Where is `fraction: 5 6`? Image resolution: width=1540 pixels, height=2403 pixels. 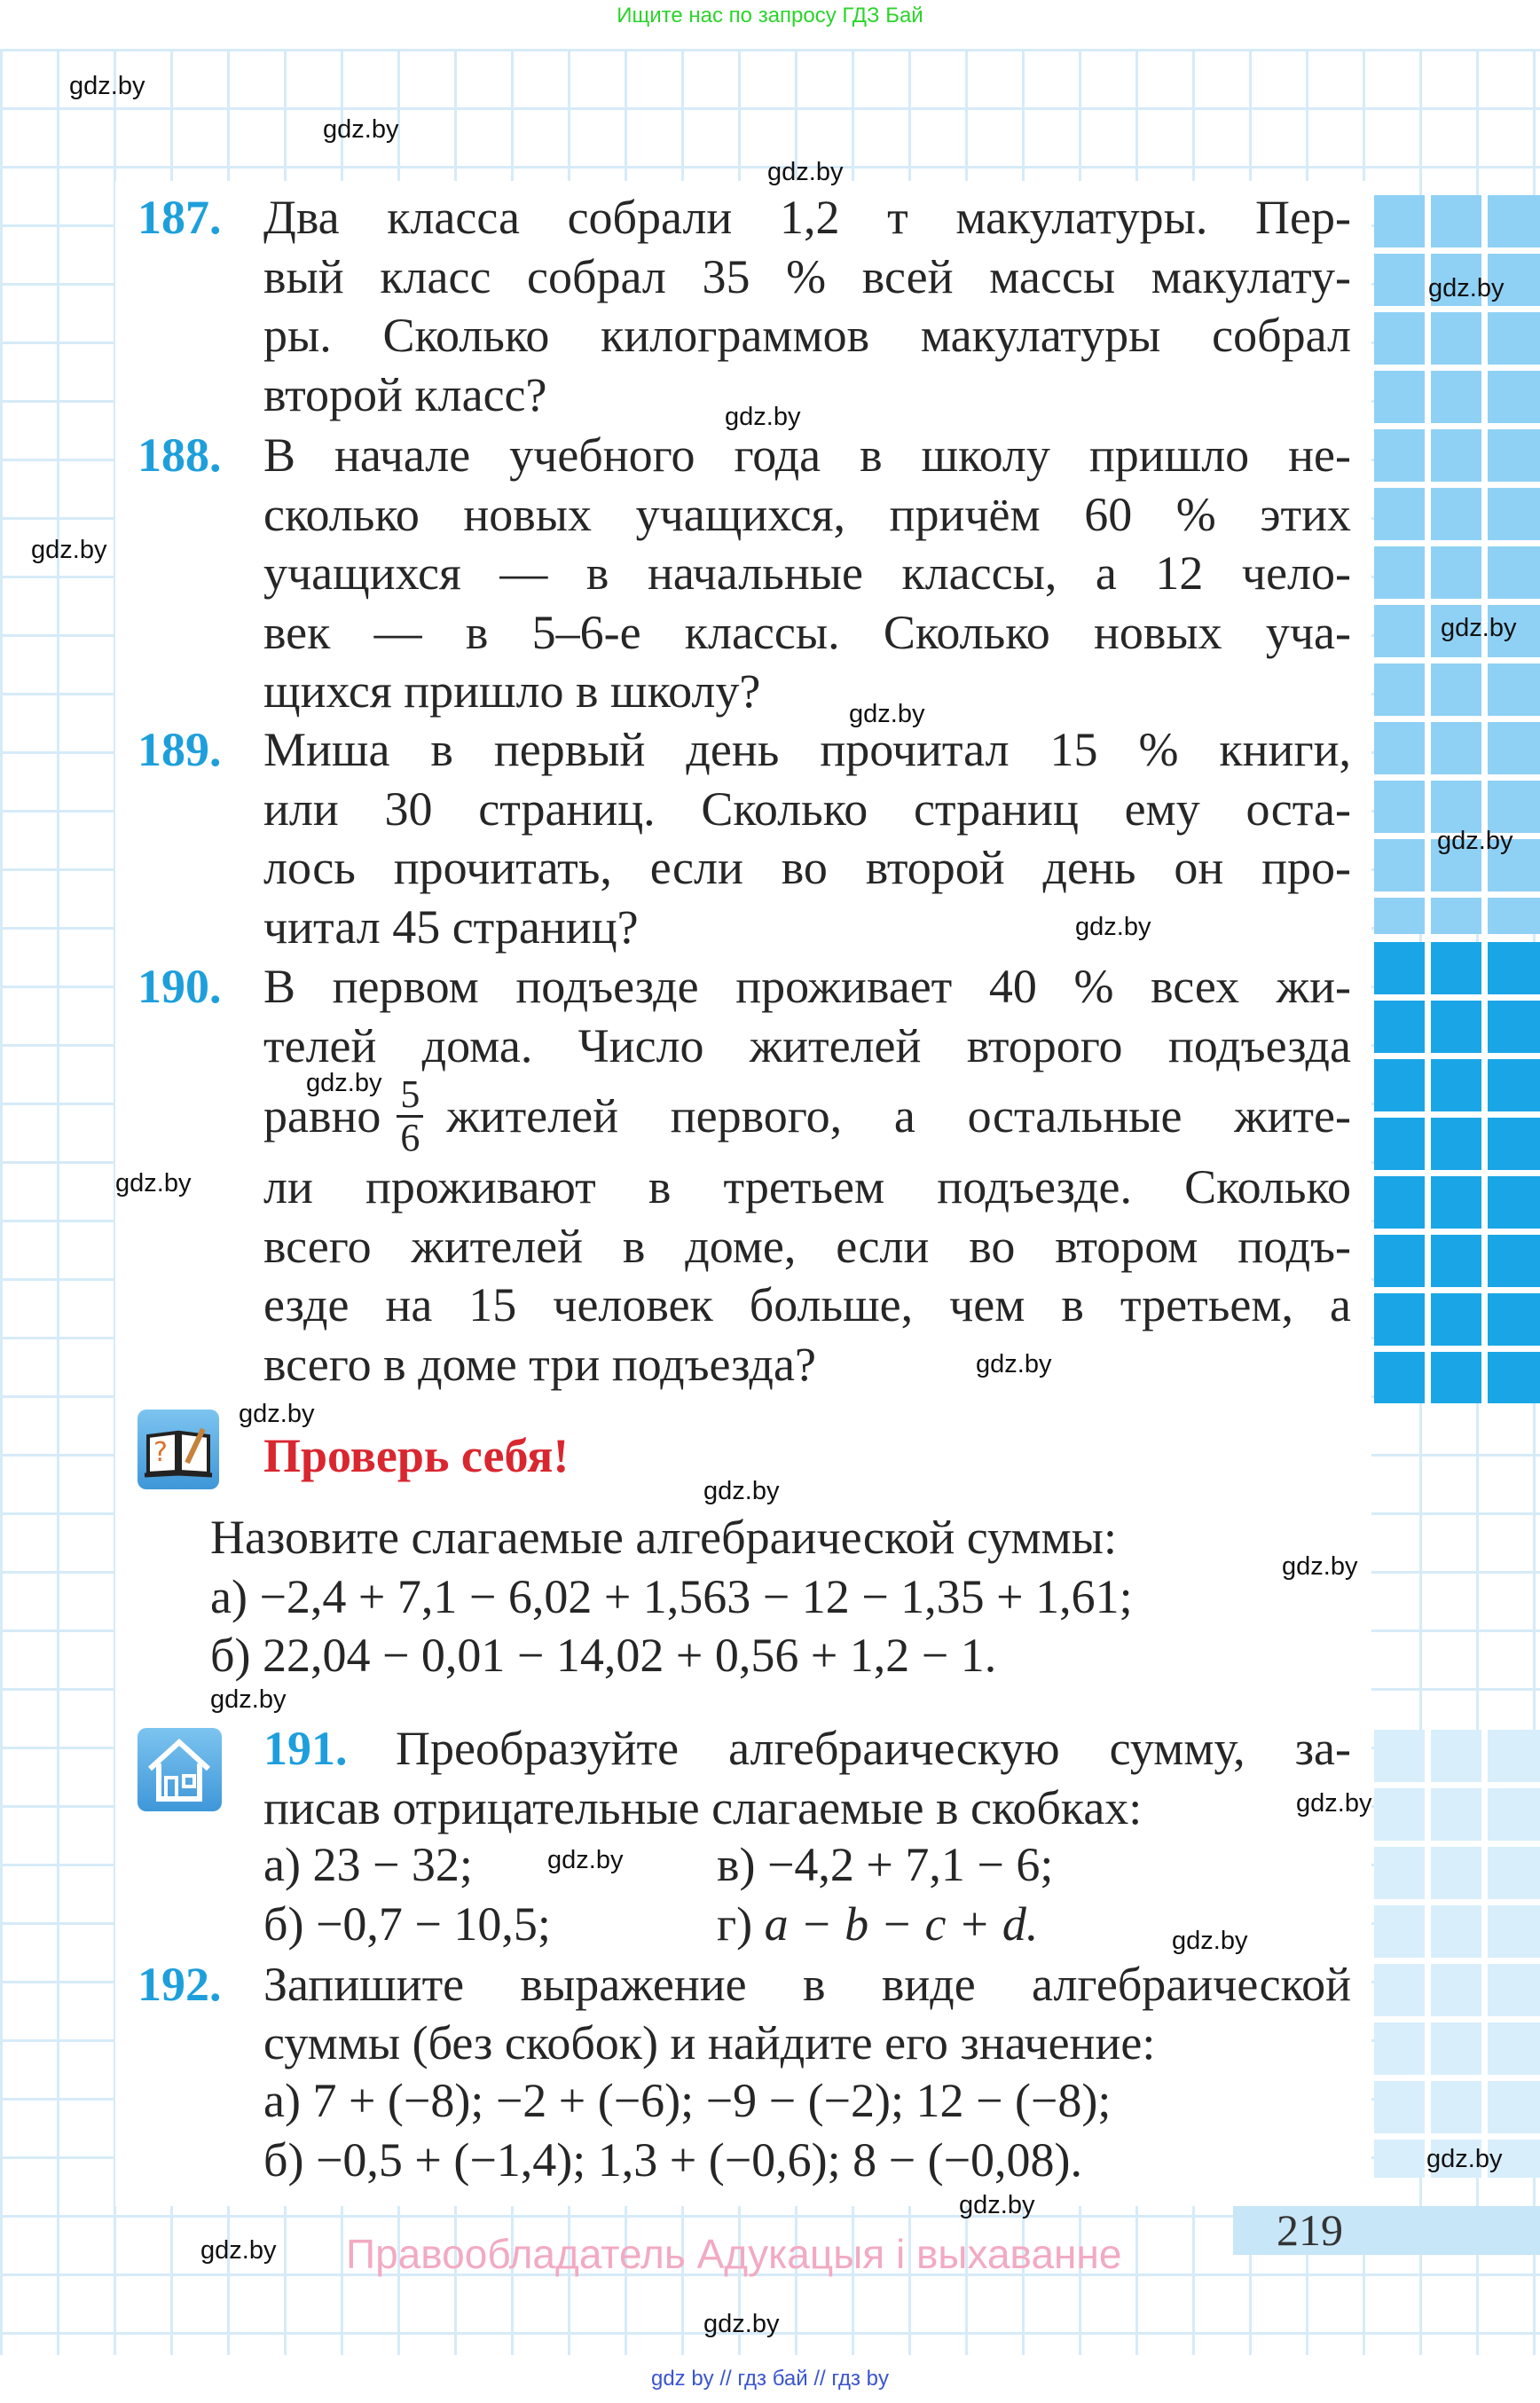
fraction: 5 6 is located at coordinates (410, 1116).